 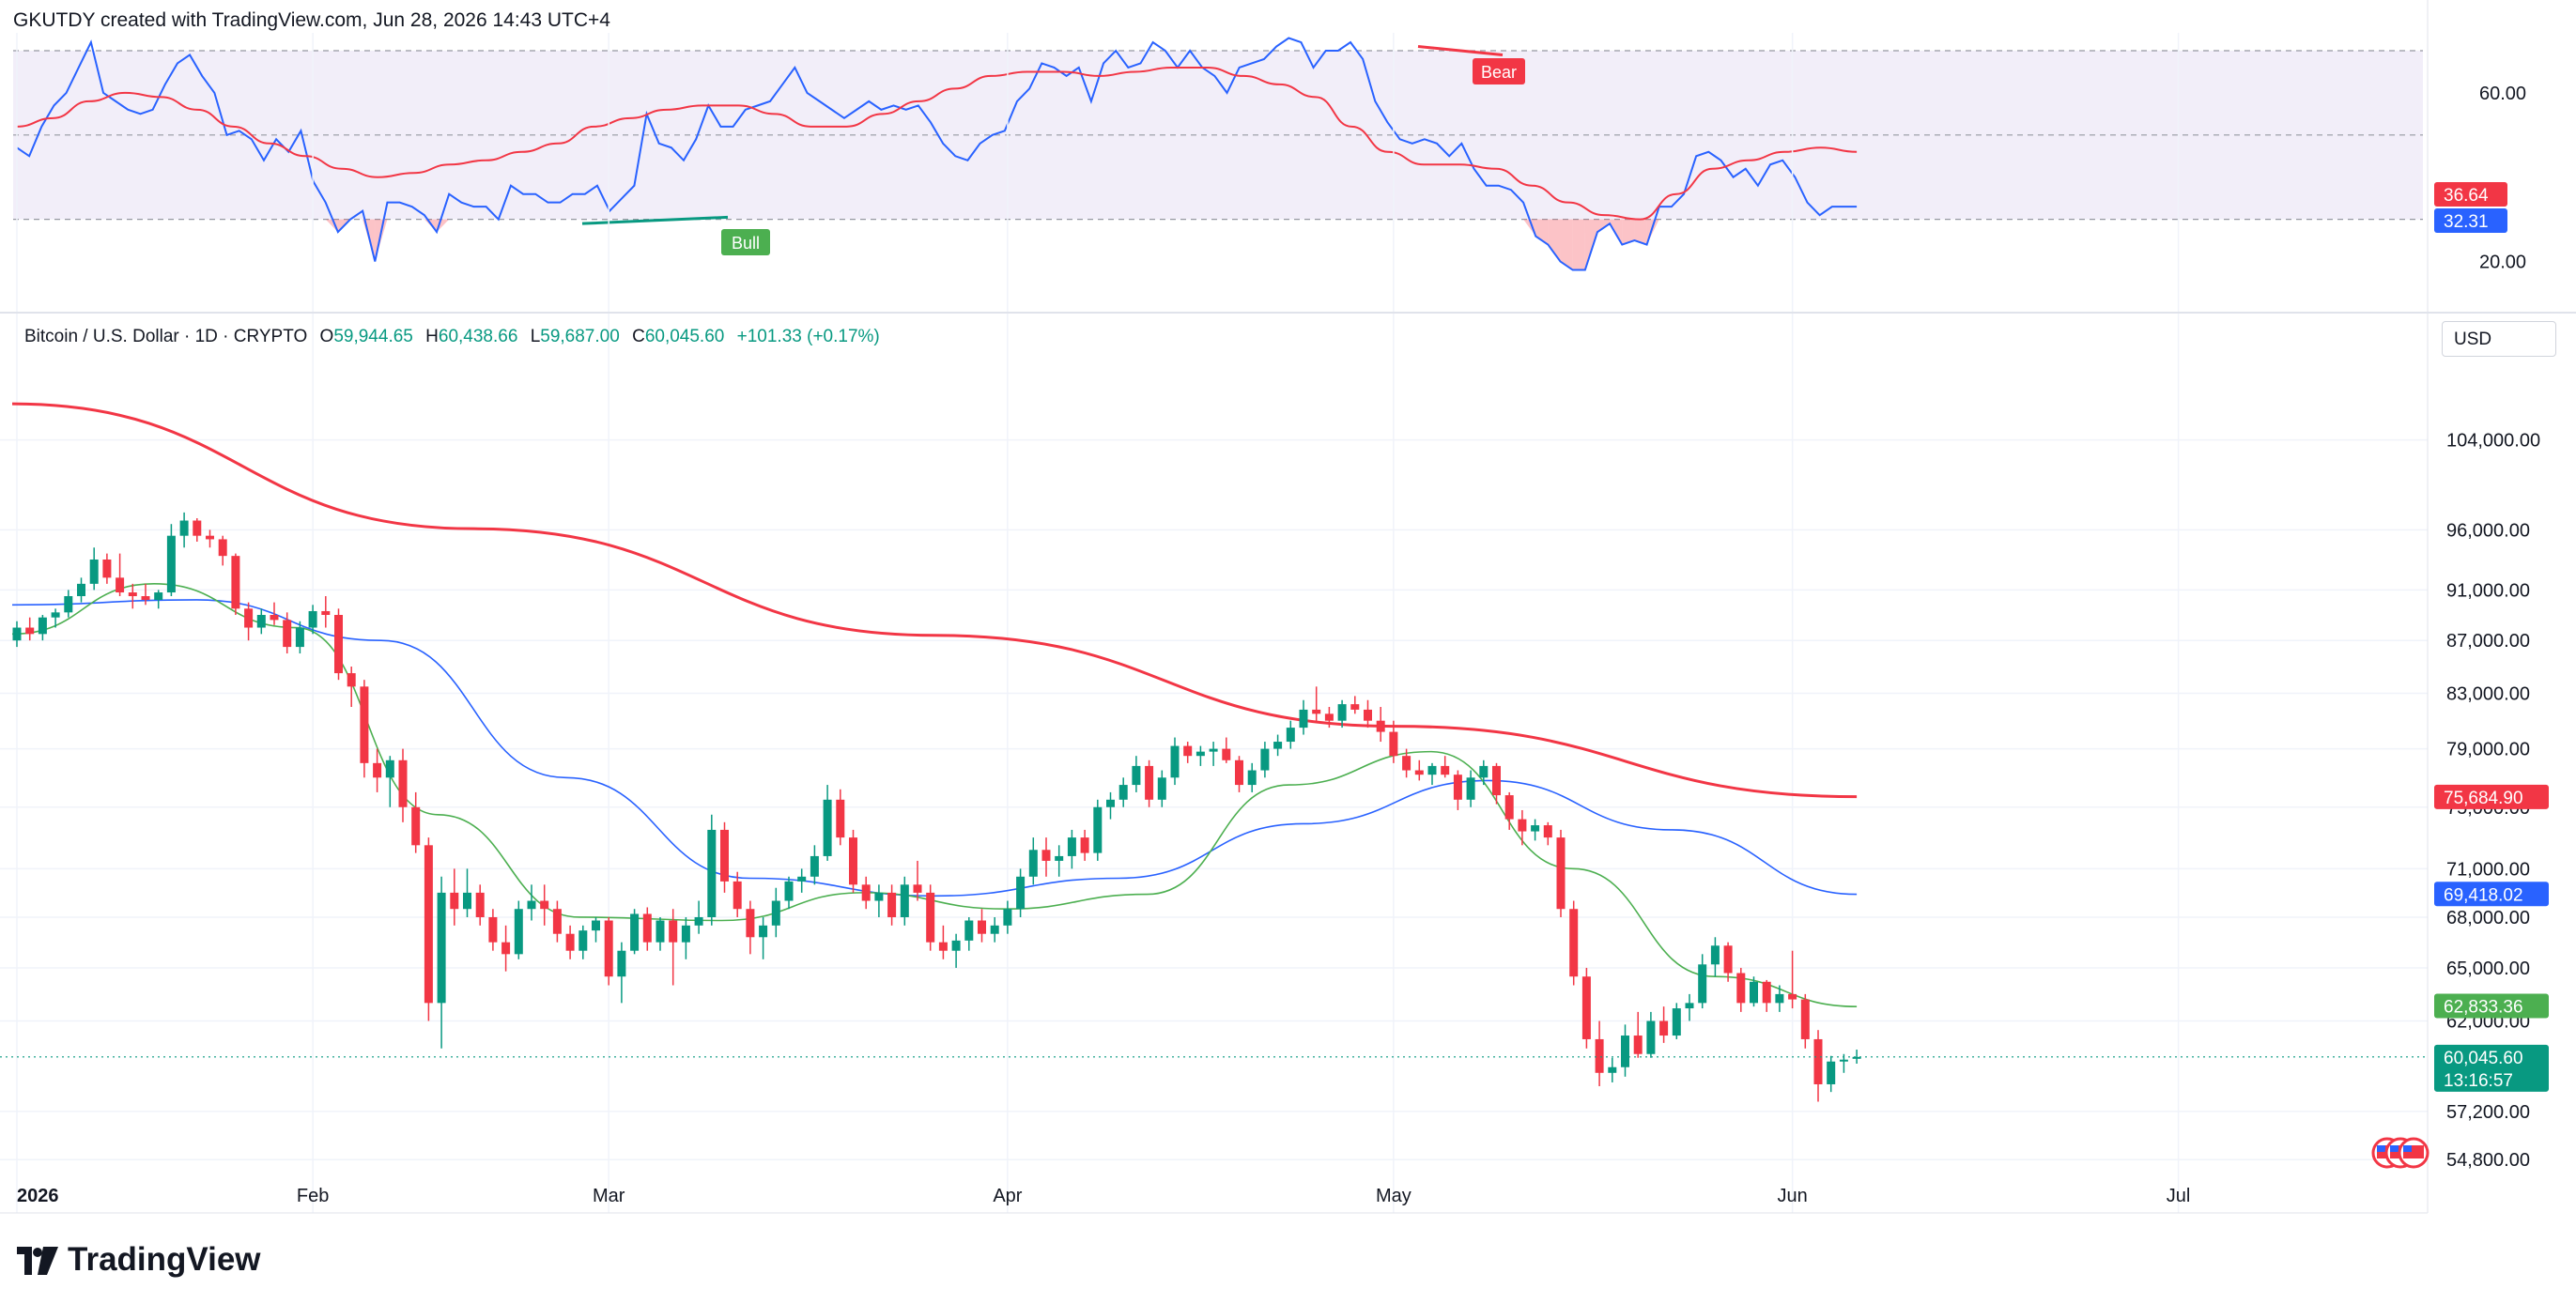 I want to click on price-tick-label: 79,000.00, so click(x=2488, y=750).